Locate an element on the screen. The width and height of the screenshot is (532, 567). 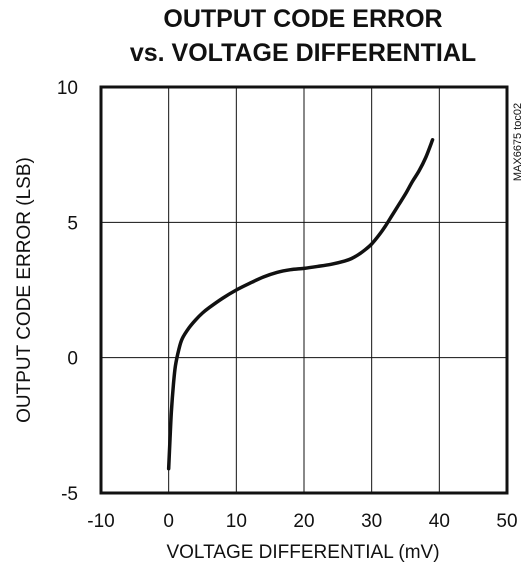
x-tick-label: 40 is located at coordinates (439, 521).